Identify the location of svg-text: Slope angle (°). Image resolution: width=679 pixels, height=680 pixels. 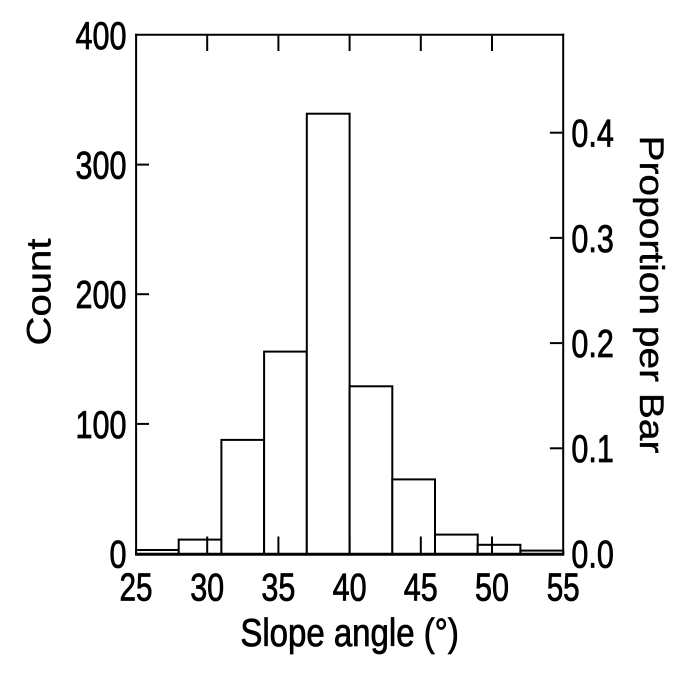
(349, 633).